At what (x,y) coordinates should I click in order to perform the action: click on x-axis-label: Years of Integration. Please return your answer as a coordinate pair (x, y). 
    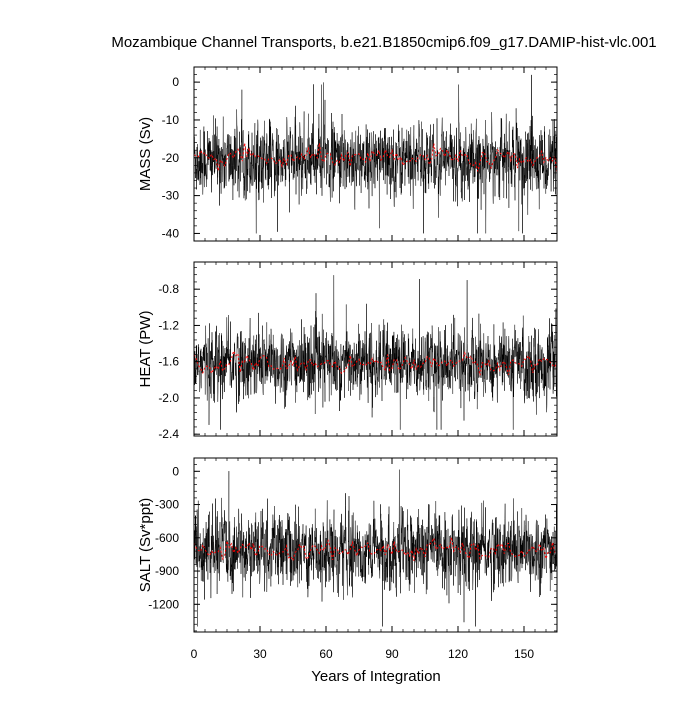
    Looking at the image, I should click on (376, 676).